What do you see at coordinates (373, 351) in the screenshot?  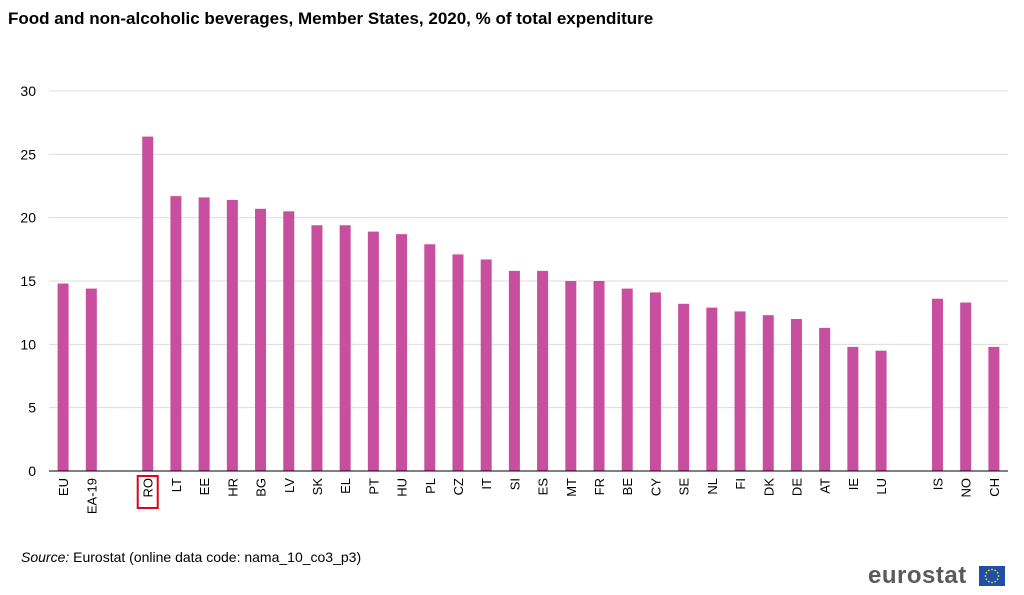 I see `bar-pt` at bounding box center [373, 351].